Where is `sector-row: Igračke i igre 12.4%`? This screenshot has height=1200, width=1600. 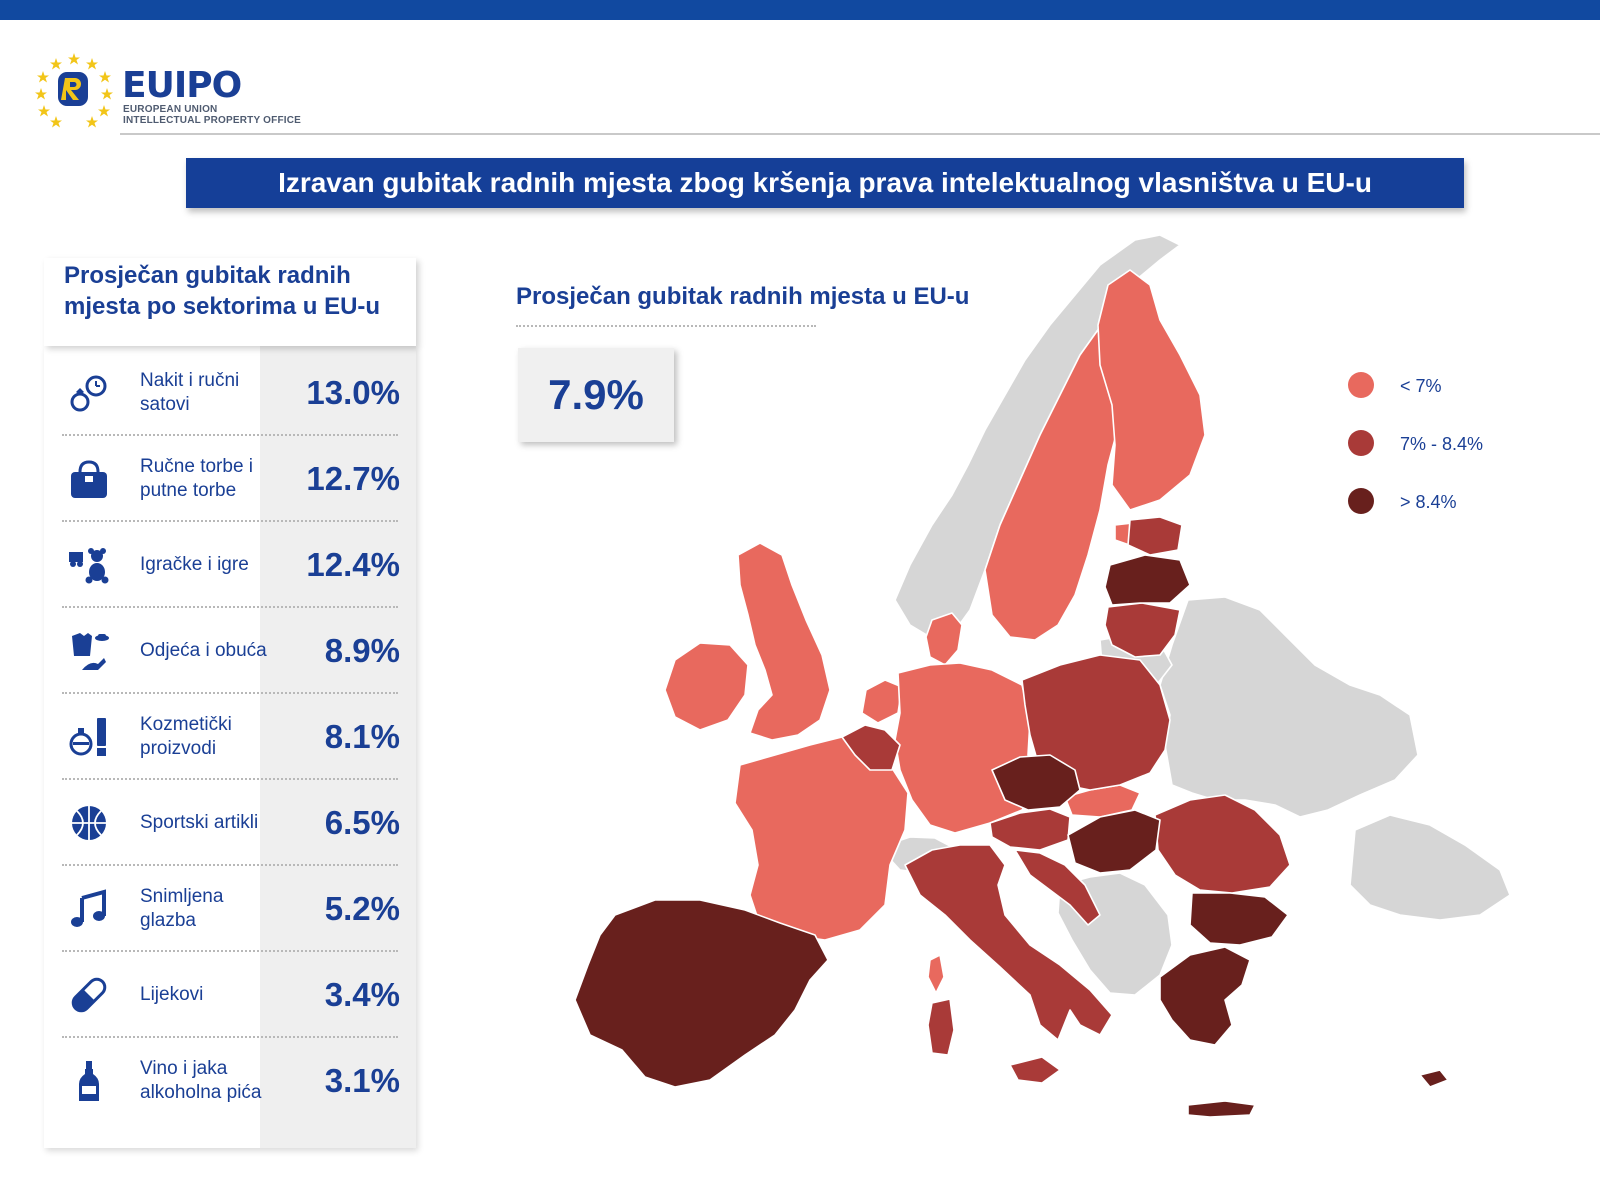
sector-row: Igračke i igre 12.4% is located at coordinates (230, 565).